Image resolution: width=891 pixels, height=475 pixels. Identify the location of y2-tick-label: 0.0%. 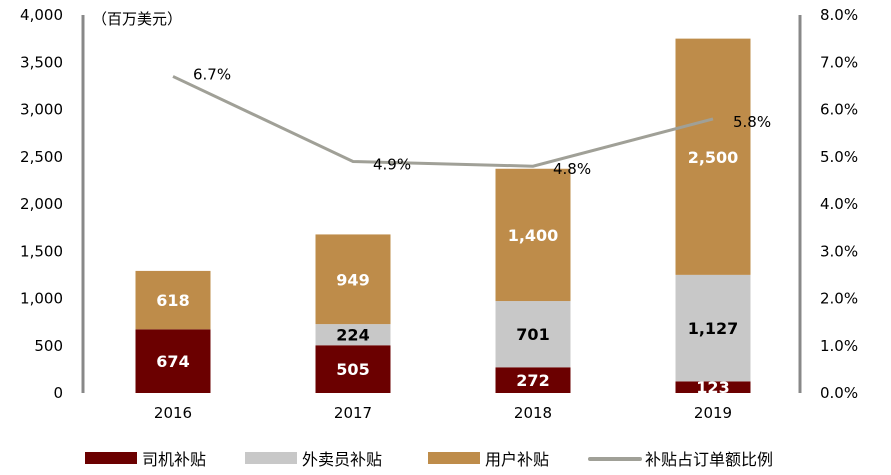
(839, 393).